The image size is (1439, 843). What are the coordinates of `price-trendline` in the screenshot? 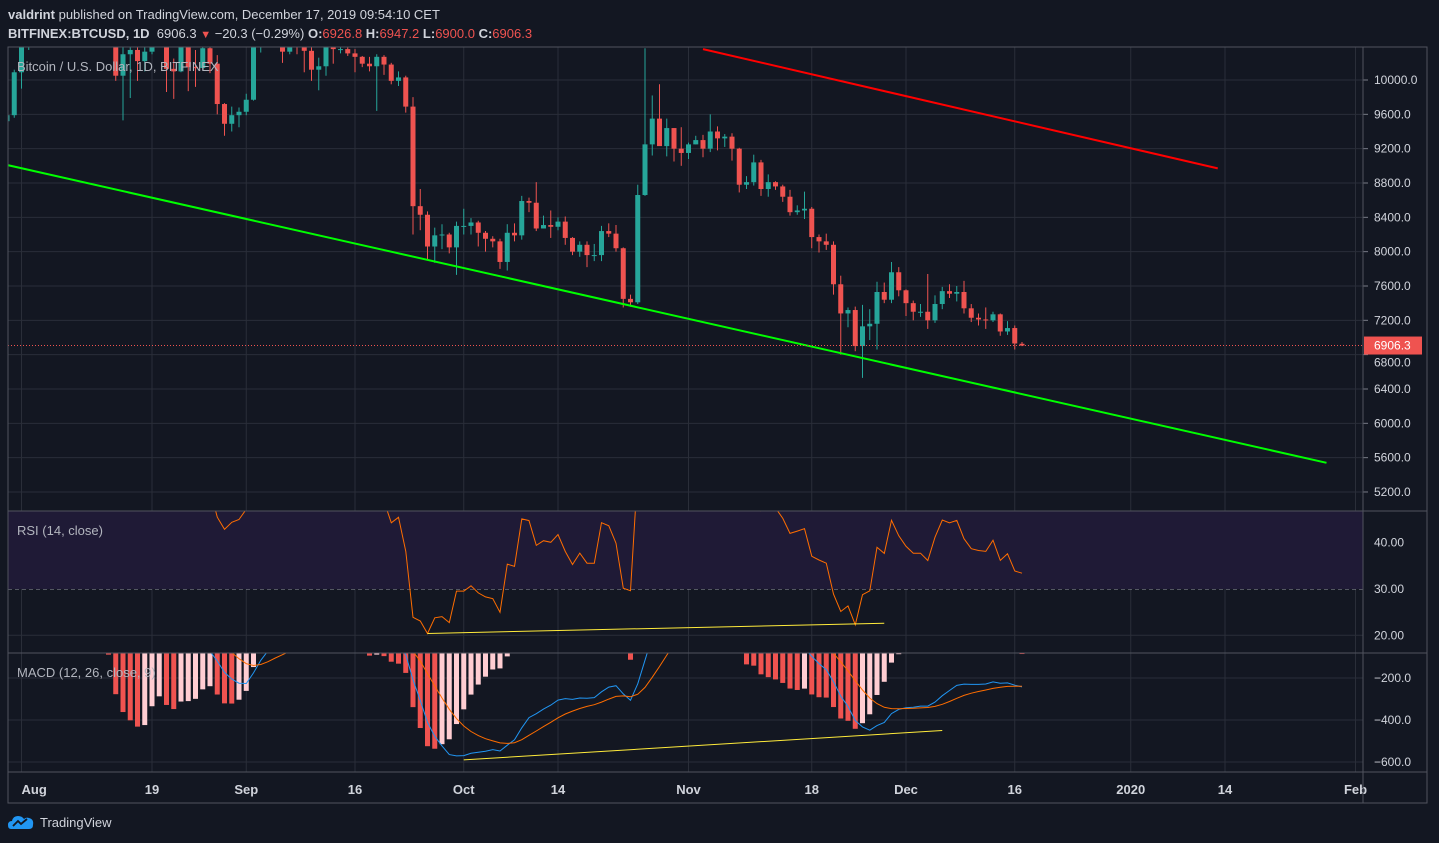 It's located at (960, 109).